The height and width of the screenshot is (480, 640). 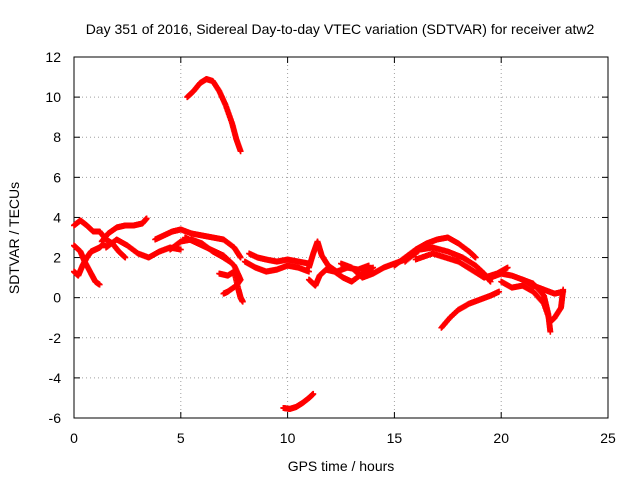 I want to click on series-arc-low, so click(x=298, y=401).